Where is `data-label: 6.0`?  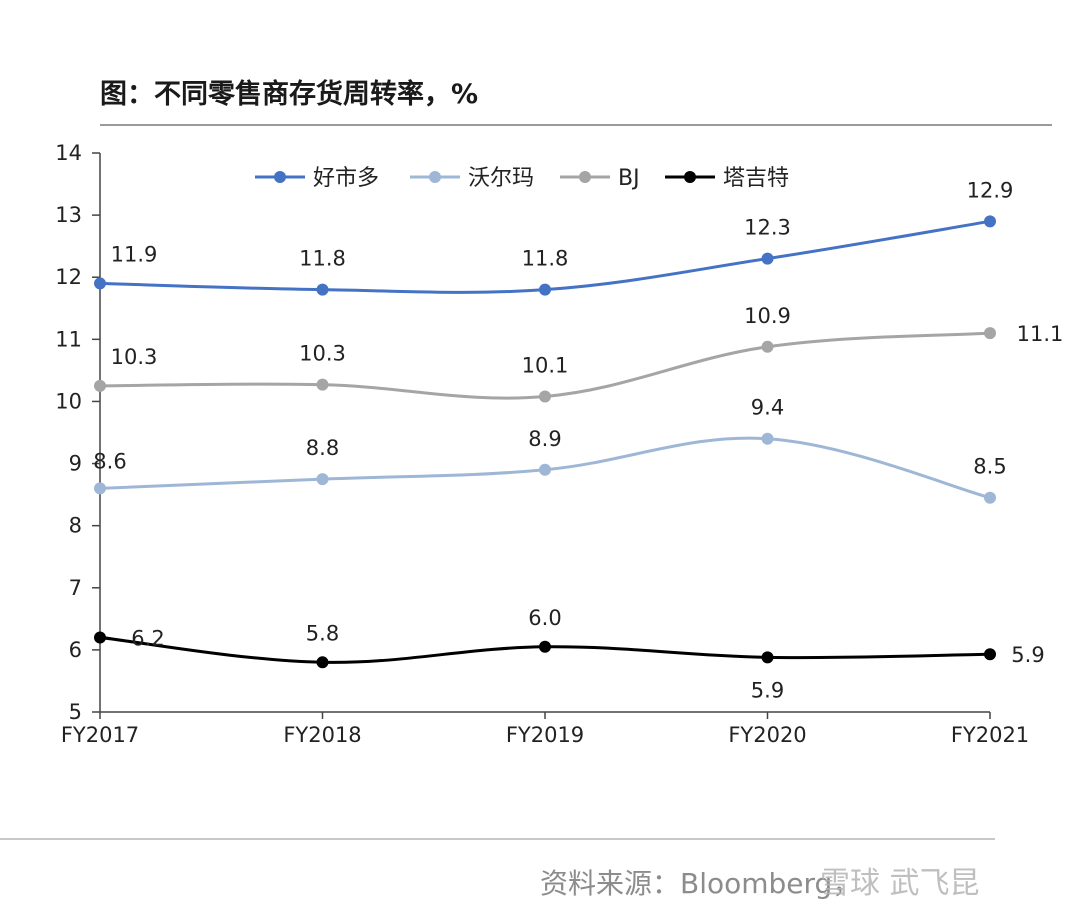
data-label: 6.0 is located at coordinates (544, 618).